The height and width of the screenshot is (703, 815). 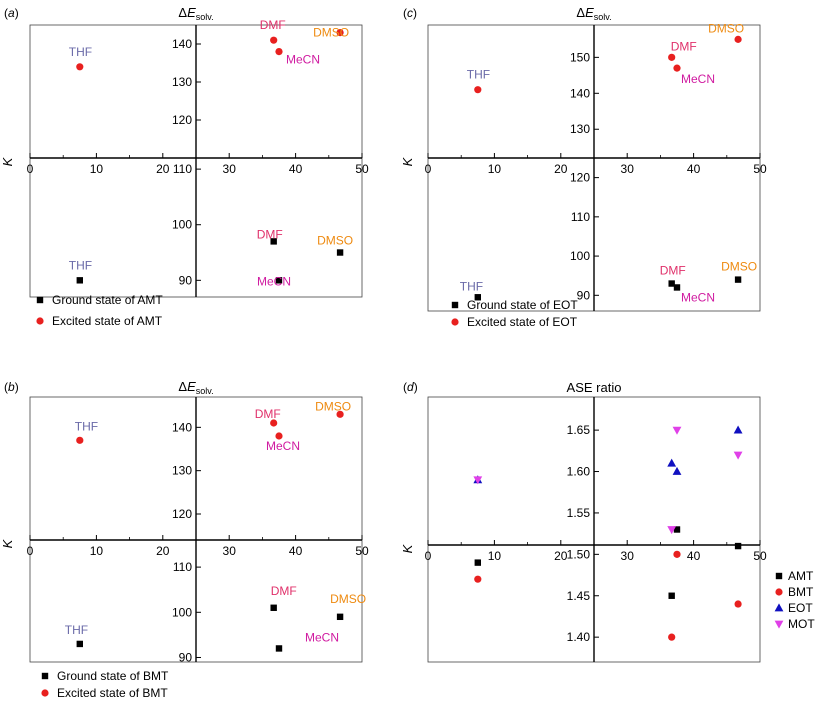 I want to click on chart-title: ASE ratio, so click(x=594, y=387).